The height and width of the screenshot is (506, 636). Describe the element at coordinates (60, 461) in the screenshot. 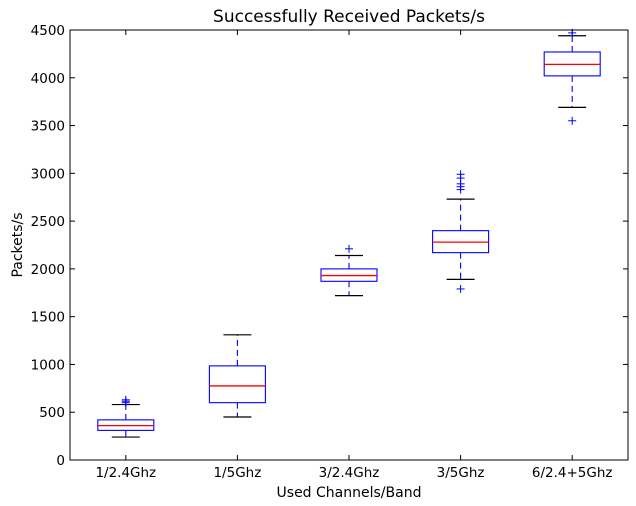

I see `y-tick-label: 0` at that location.